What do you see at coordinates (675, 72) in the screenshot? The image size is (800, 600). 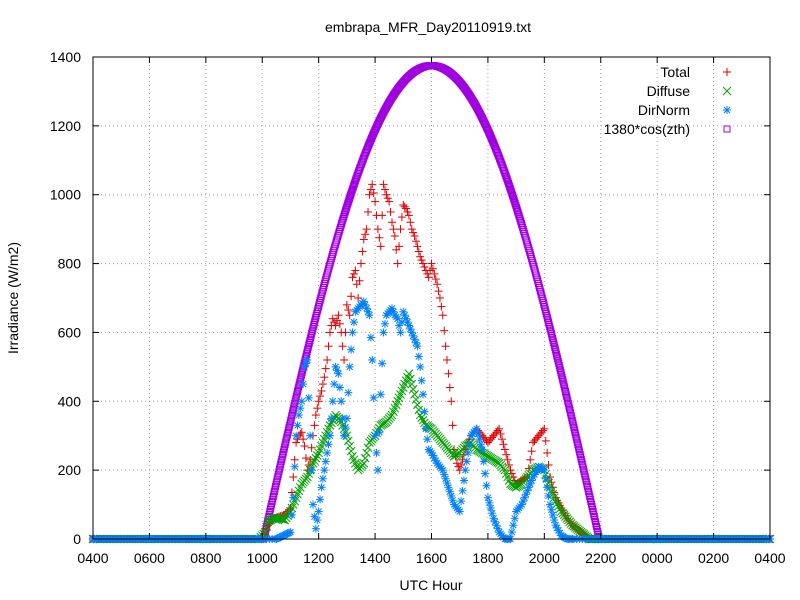 I see `legend-label: Total` at bounding box center [675, 72].